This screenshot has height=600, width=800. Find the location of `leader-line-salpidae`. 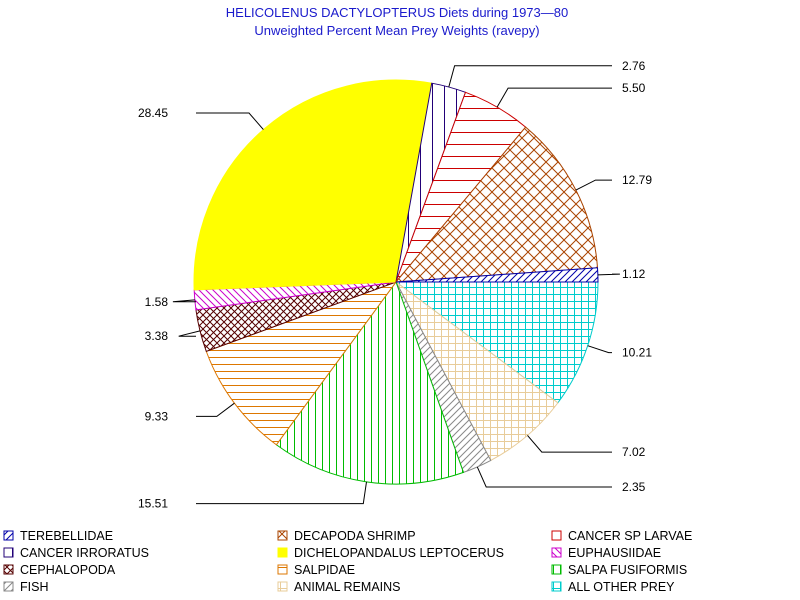

leader-line-salpidae is located at coordinates (215, 409).